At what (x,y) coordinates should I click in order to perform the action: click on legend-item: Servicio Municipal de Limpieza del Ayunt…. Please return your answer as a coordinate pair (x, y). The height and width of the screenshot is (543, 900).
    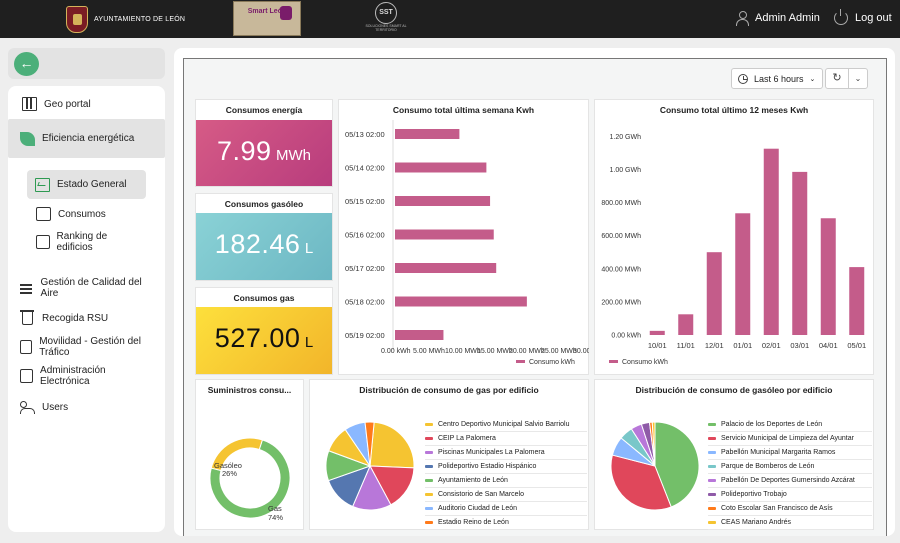
    Looking at the image, I should click on (790, 439).